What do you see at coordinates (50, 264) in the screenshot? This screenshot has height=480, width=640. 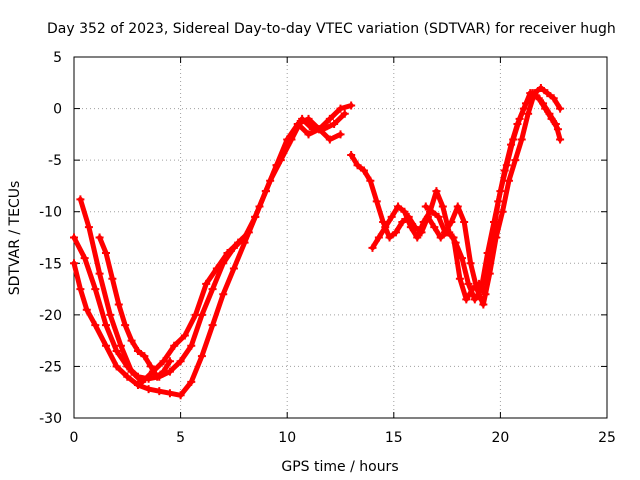 I see `y-tick-label: -15` at bounding box center [50, 264].